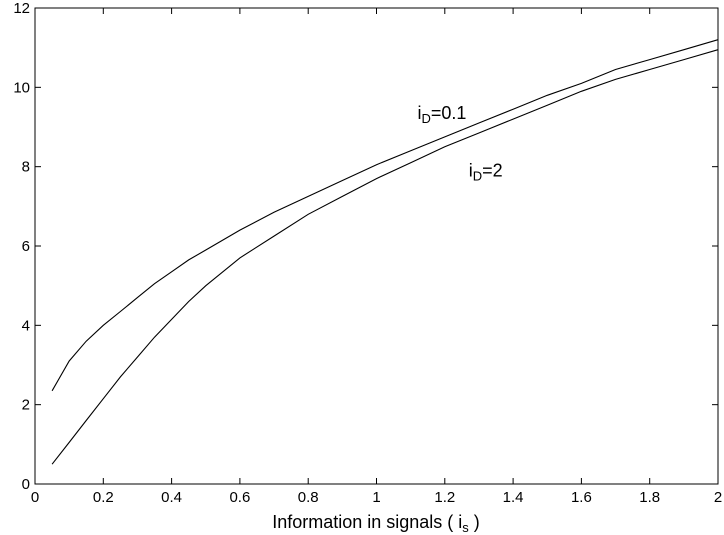 Image resolution: width=724 pixels, height=535 pixels. Describe the element at coordinates (26, 167) in the screenshot. I see `y-tick-label: 8` at that location.